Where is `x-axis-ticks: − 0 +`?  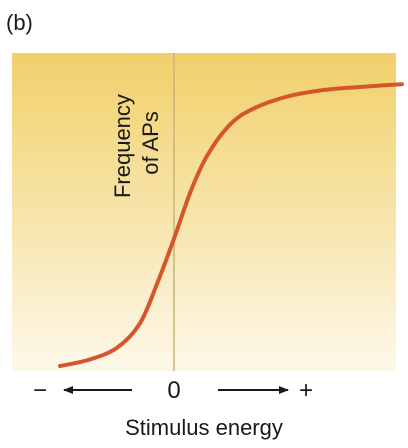
x-axis-ticks: − 0 + is located at coordinates (173, 390).